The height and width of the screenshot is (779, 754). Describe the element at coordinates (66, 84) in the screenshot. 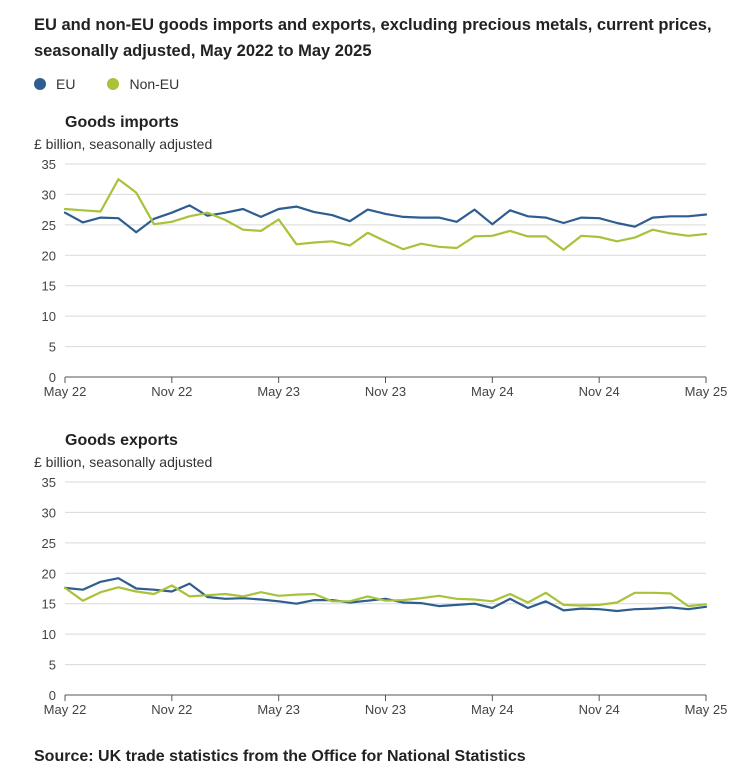

I see `legend-label-eu: EU` at that location.